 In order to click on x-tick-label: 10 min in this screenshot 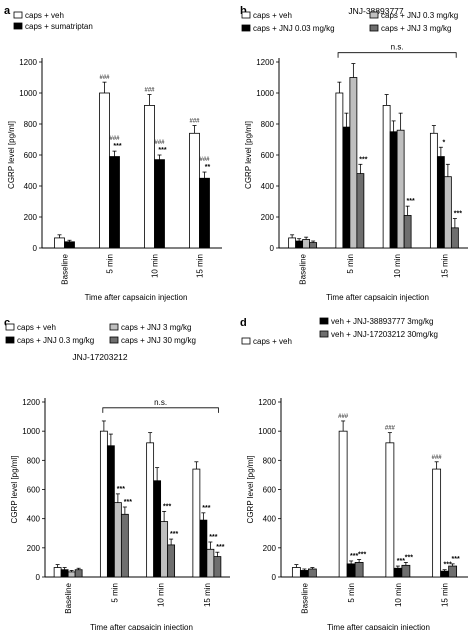, I will do `click(161, 595)`.